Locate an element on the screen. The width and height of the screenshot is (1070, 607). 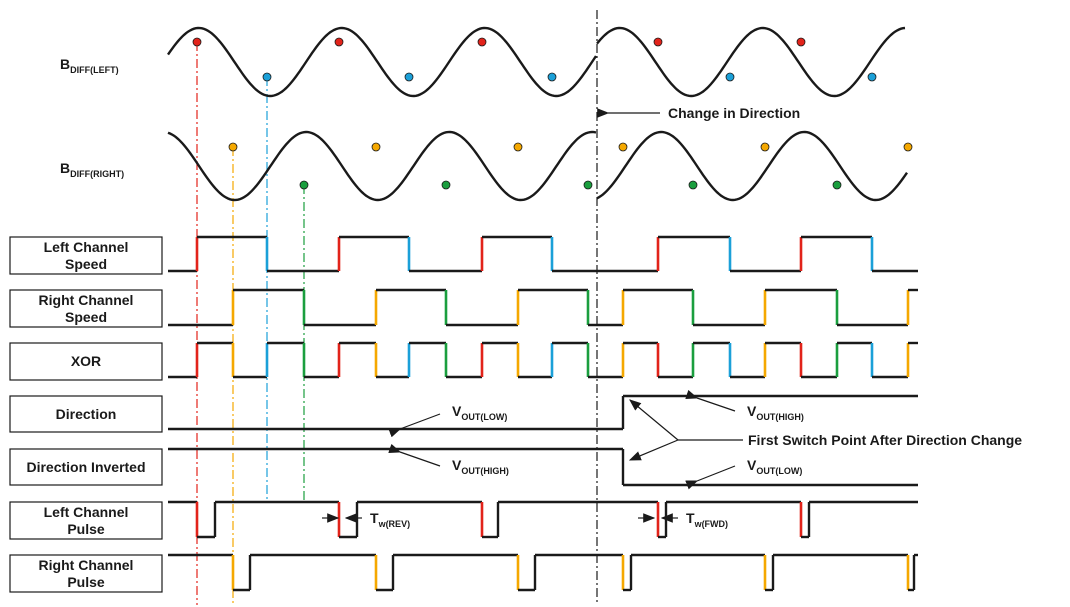
first-switch-arrow-down is located at coordinates (653, 450).